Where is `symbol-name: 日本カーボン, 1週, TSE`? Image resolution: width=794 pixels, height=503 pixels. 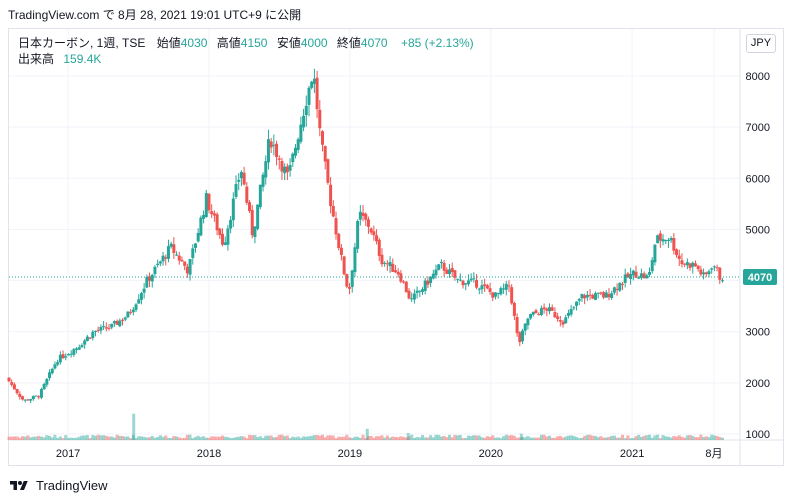 symbol-name: 日本カーボン, 1週, TSE is located at coordinates (82, 43).